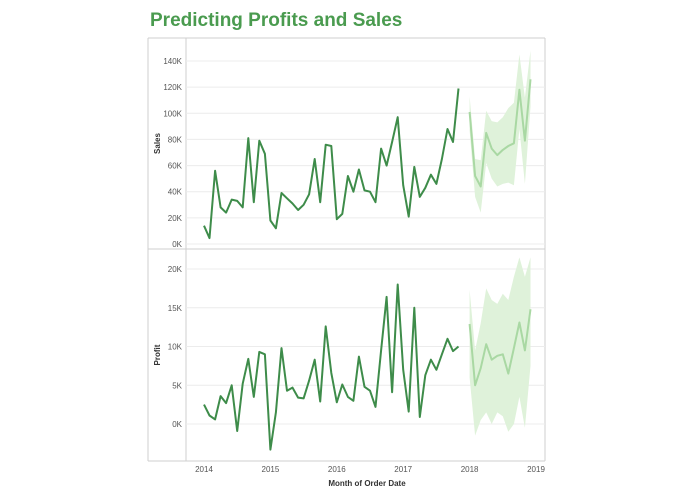 Image resolution: width=695 pixels, height=494 pixels. I want to click on sales-axis-title: Sales, so click(157, 142).